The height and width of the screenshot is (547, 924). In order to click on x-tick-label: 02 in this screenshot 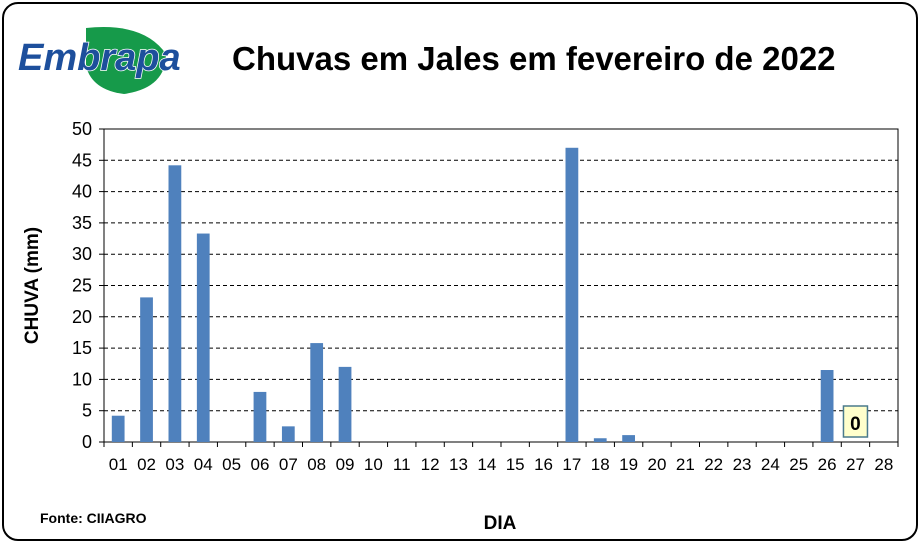, I will do `click(146, 464)`.